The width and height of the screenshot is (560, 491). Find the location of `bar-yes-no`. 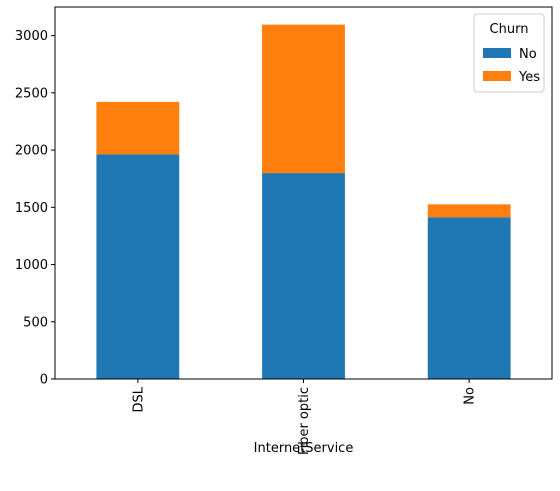

bar-yes-no is located at coordinates (469, 211).